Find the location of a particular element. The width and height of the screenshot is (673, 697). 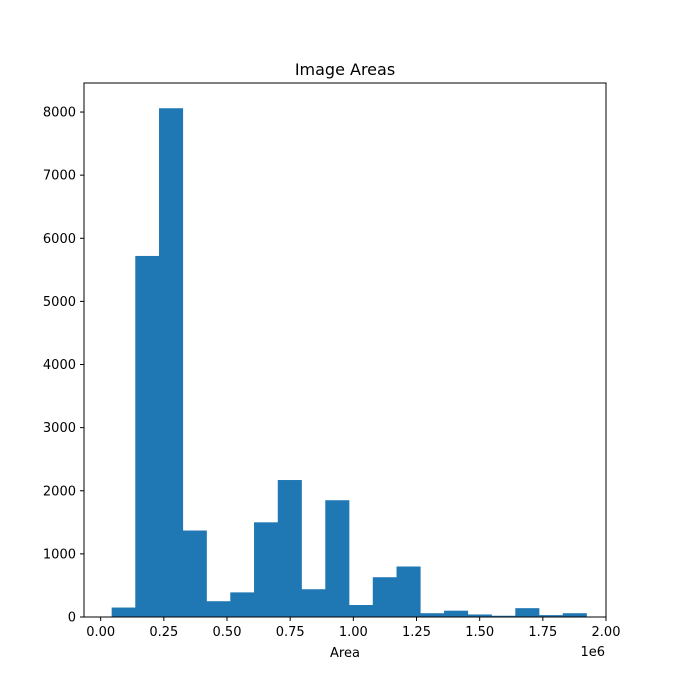

x-axis: 0.00 0.25 0.50 0.75 1.00 1.25 1.50 1.75 2.00 is located at coordinates (353, 628).